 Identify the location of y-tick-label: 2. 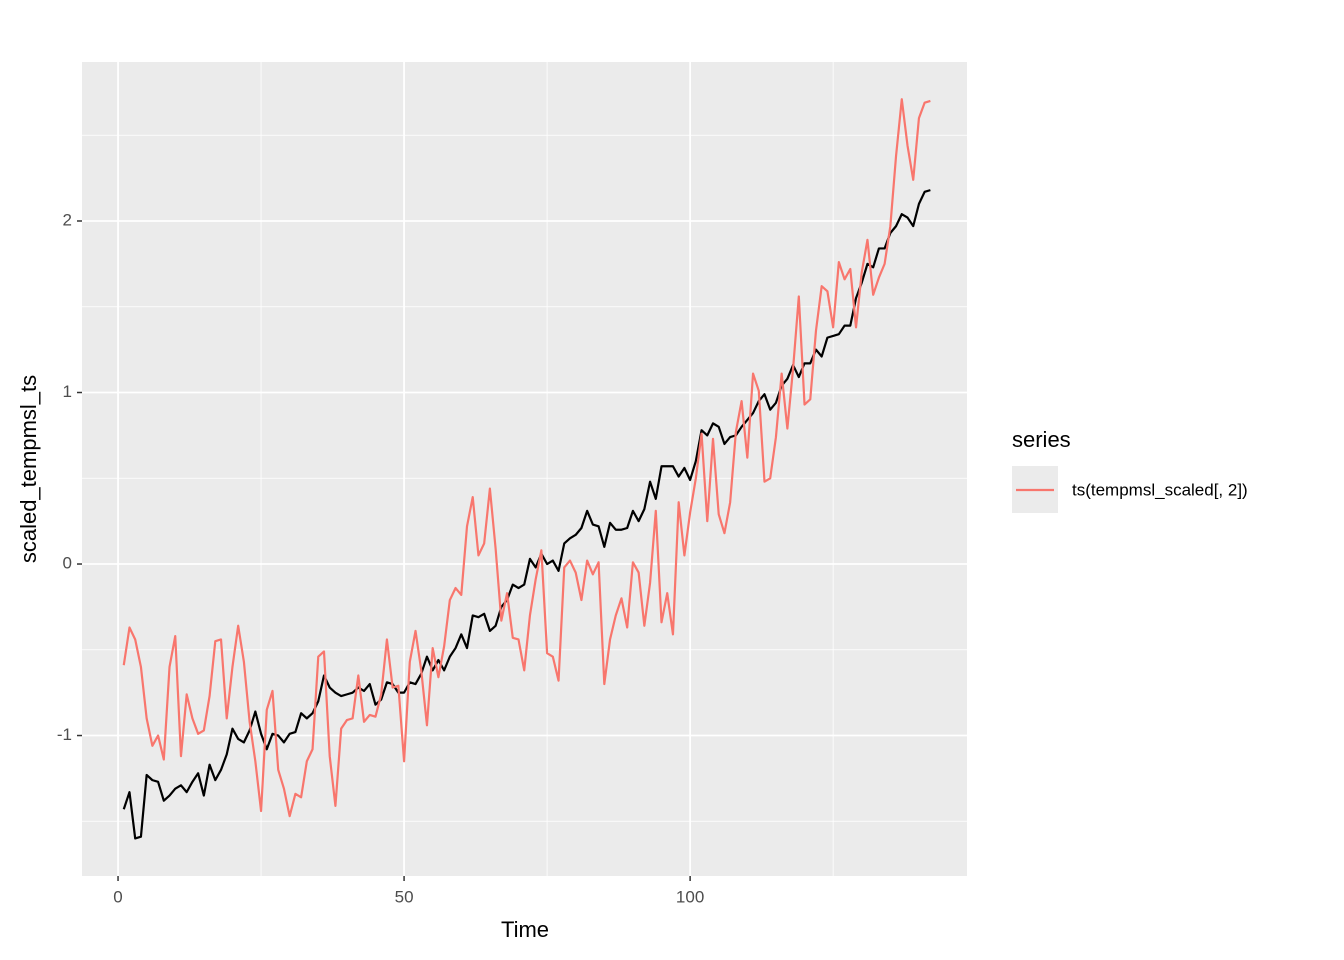
(67, 219).